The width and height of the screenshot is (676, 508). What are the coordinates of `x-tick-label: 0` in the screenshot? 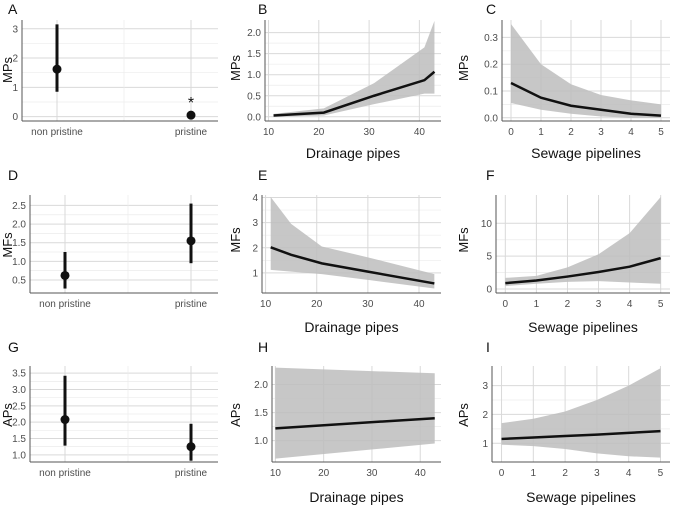 It's located at (506, 304).